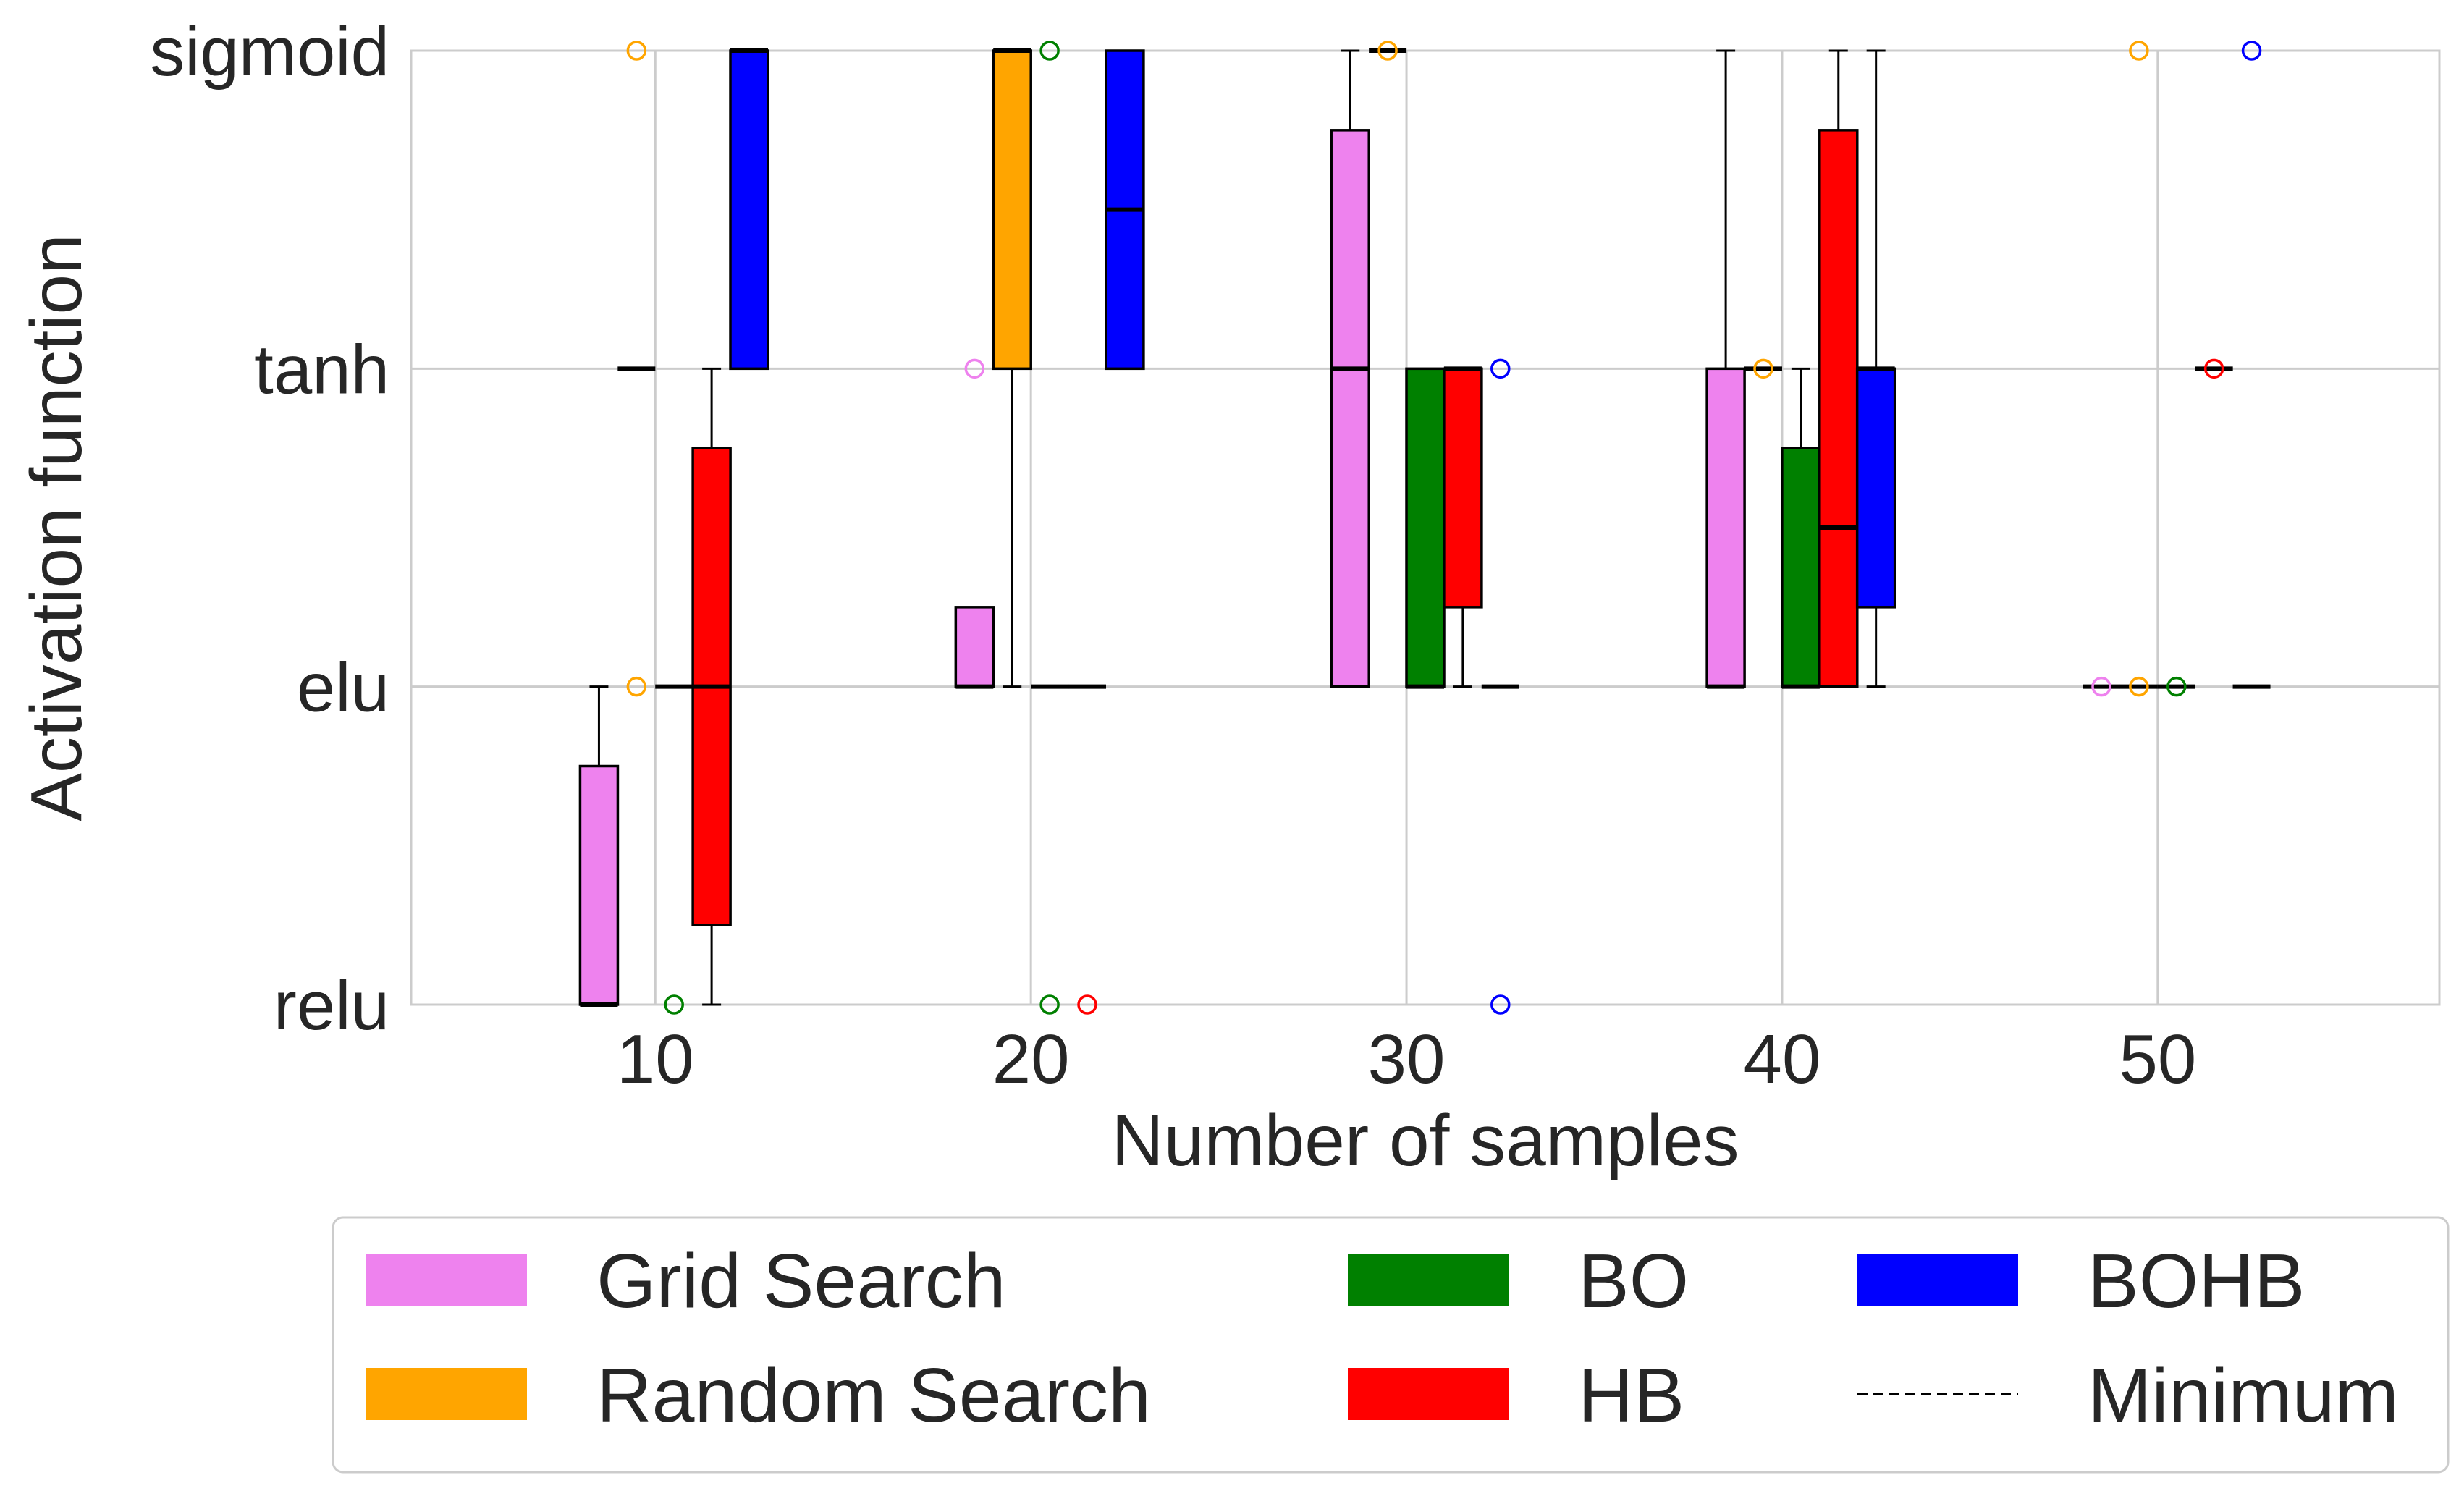 This screenshot has height=1491, width=2464. Describe the element at coordinates (2157, 1059) in the screenshot. I see `x-tick-label-50: 50` at that location.